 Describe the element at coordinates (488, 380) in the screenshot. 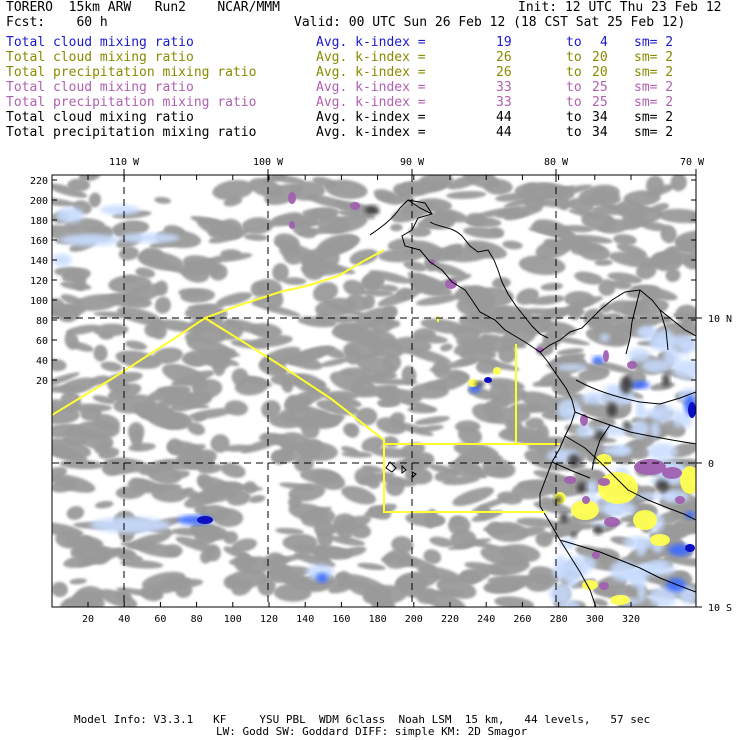

I see `deep-blue-core` at that location.